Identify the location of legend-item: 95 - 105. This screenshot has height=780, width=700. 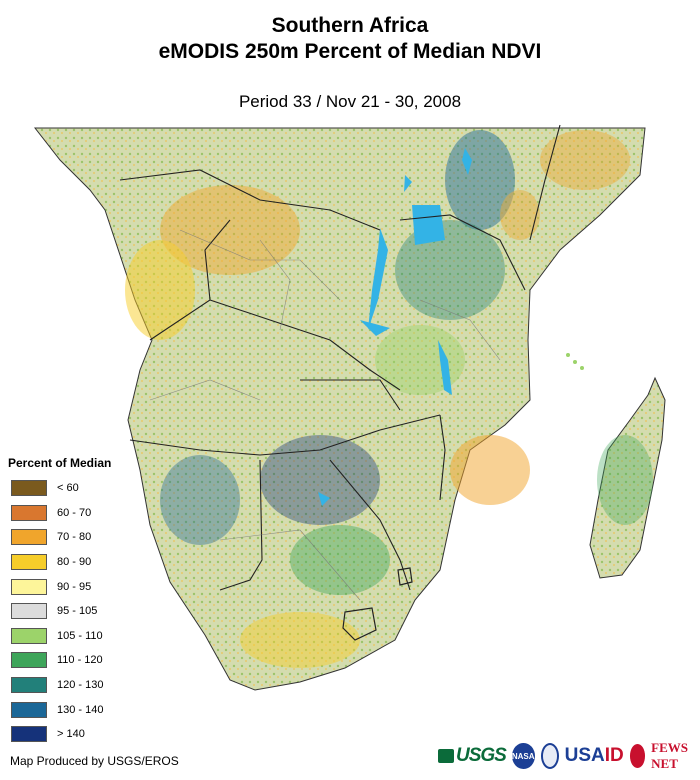
(73, 611).